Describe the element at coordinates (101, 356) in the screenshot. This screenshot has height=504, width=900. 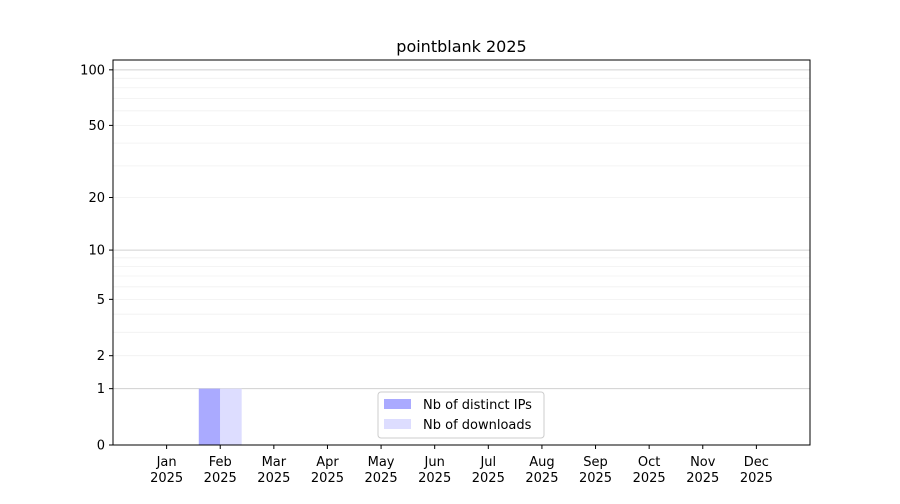
I see `y-tick-label: 2` at that location.